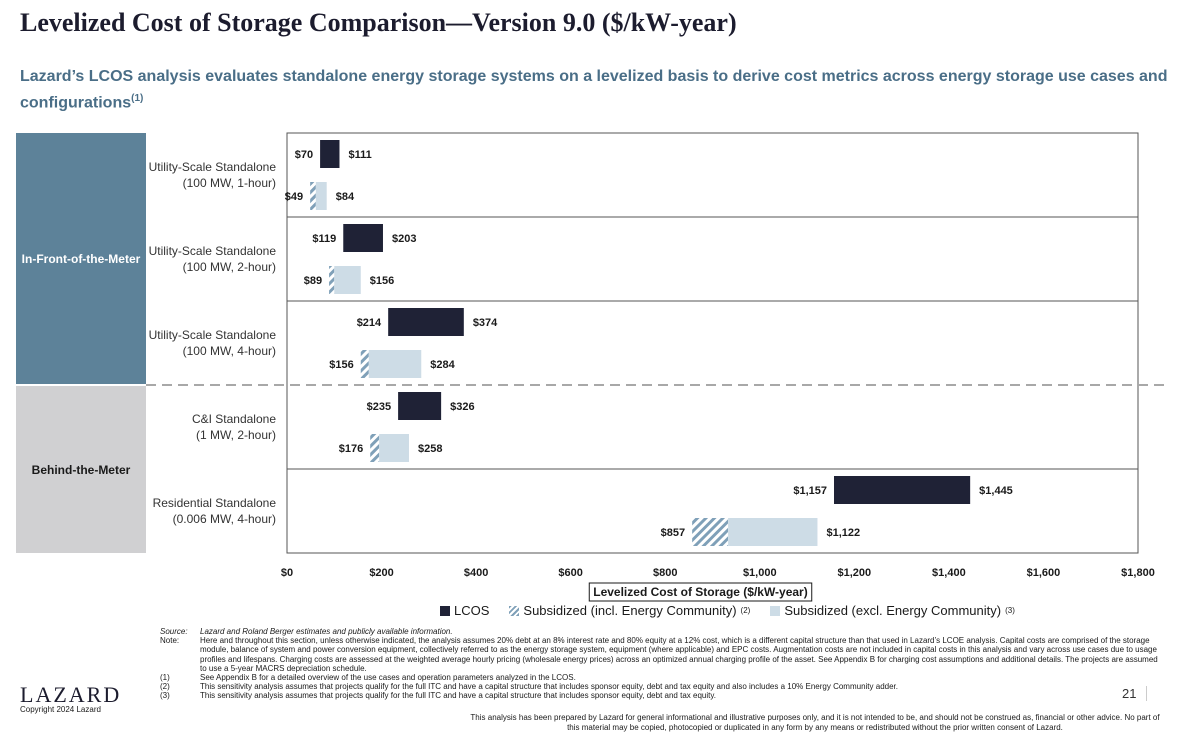 This screenshot has width=1188, height=744. Describe the element at coordinates (379, 407) in the screenshot. I see `label-lcos-low: $235` at that location.